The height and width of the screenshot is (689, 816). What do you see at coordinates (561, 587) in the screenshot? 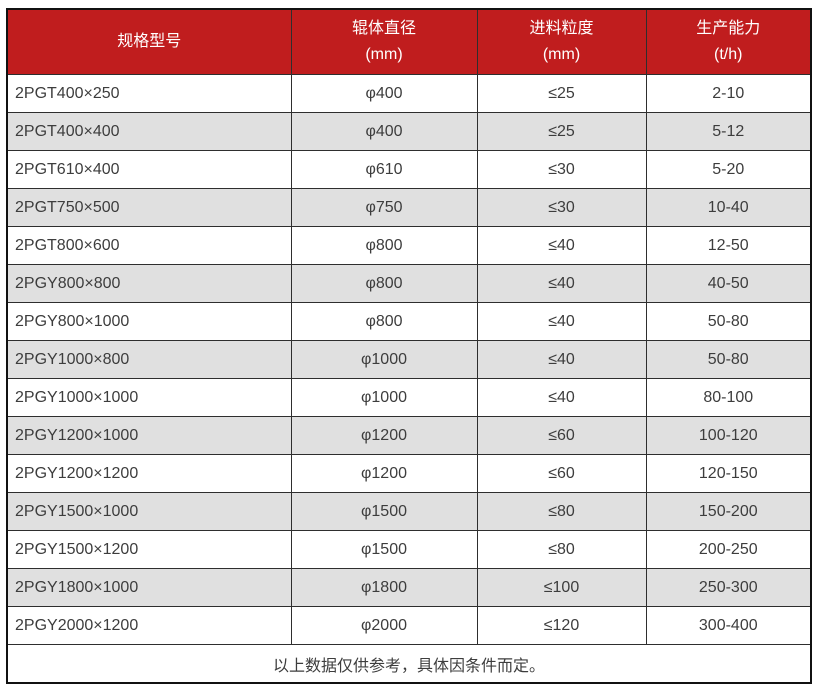
I see `feed-size-cell: ≤100` at bounding box center [561, 587].